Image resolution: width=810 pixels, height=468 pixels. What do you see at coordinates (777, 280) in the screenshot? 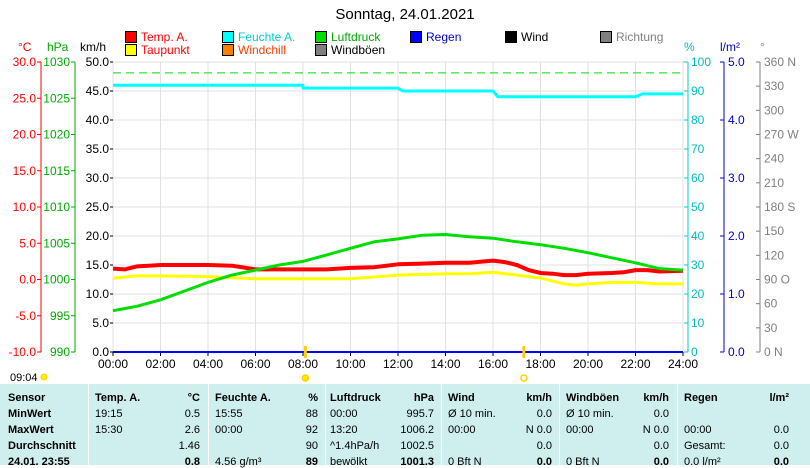
I see `direction-tick-label: 90 O` at bounding box center [777, 280].